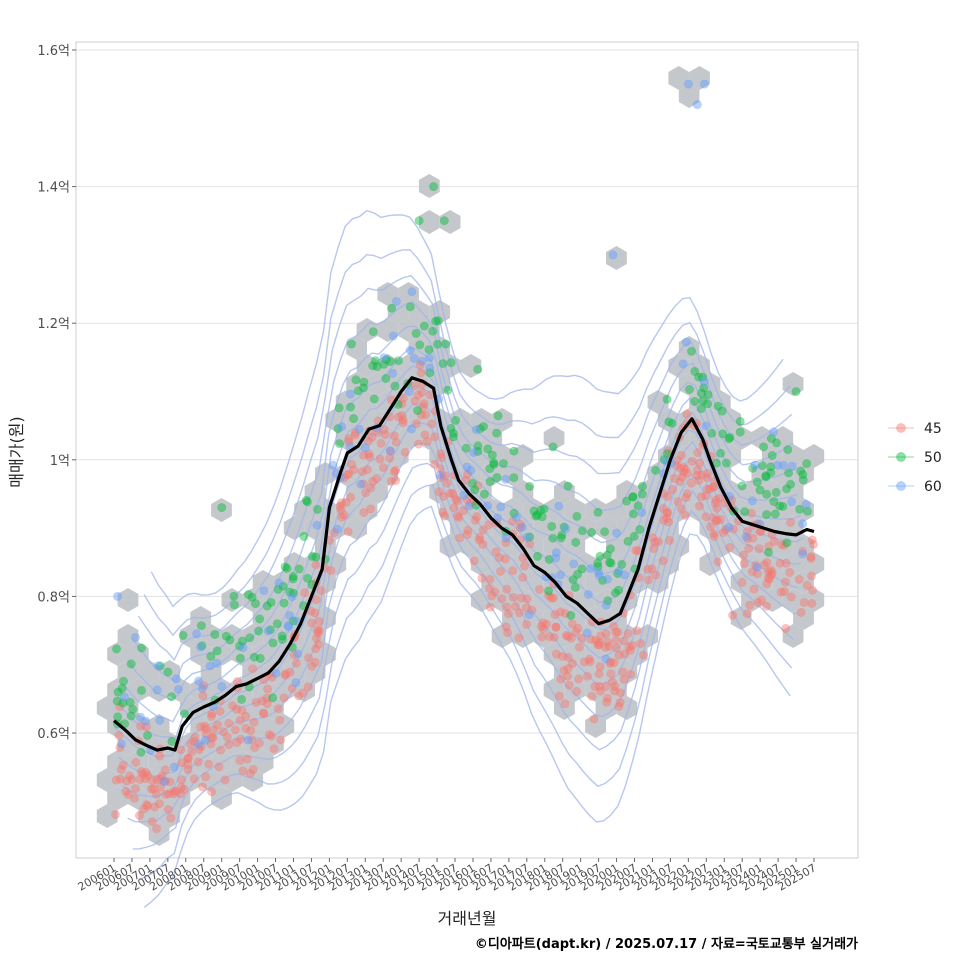 This screenshot has height=960, width=960. What do you see at coordinates (53, 597) in the screenshot?
I see `y-tick-label: 0.8억` at bounding box center [53, 597].